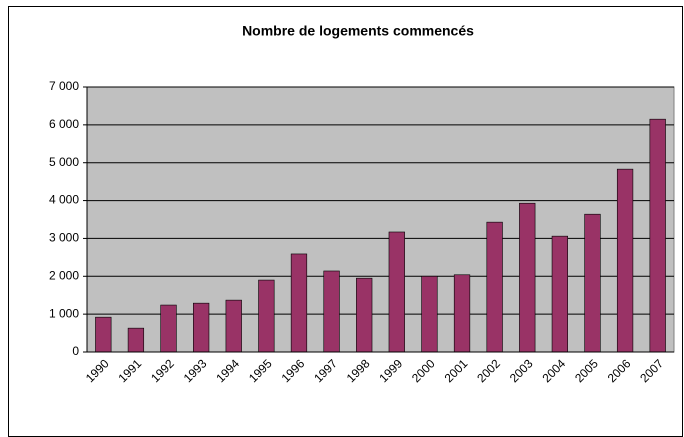 This screenshot has width=684, height=437. I want to click on y-tick-label: 3 000, so click(64, 238).